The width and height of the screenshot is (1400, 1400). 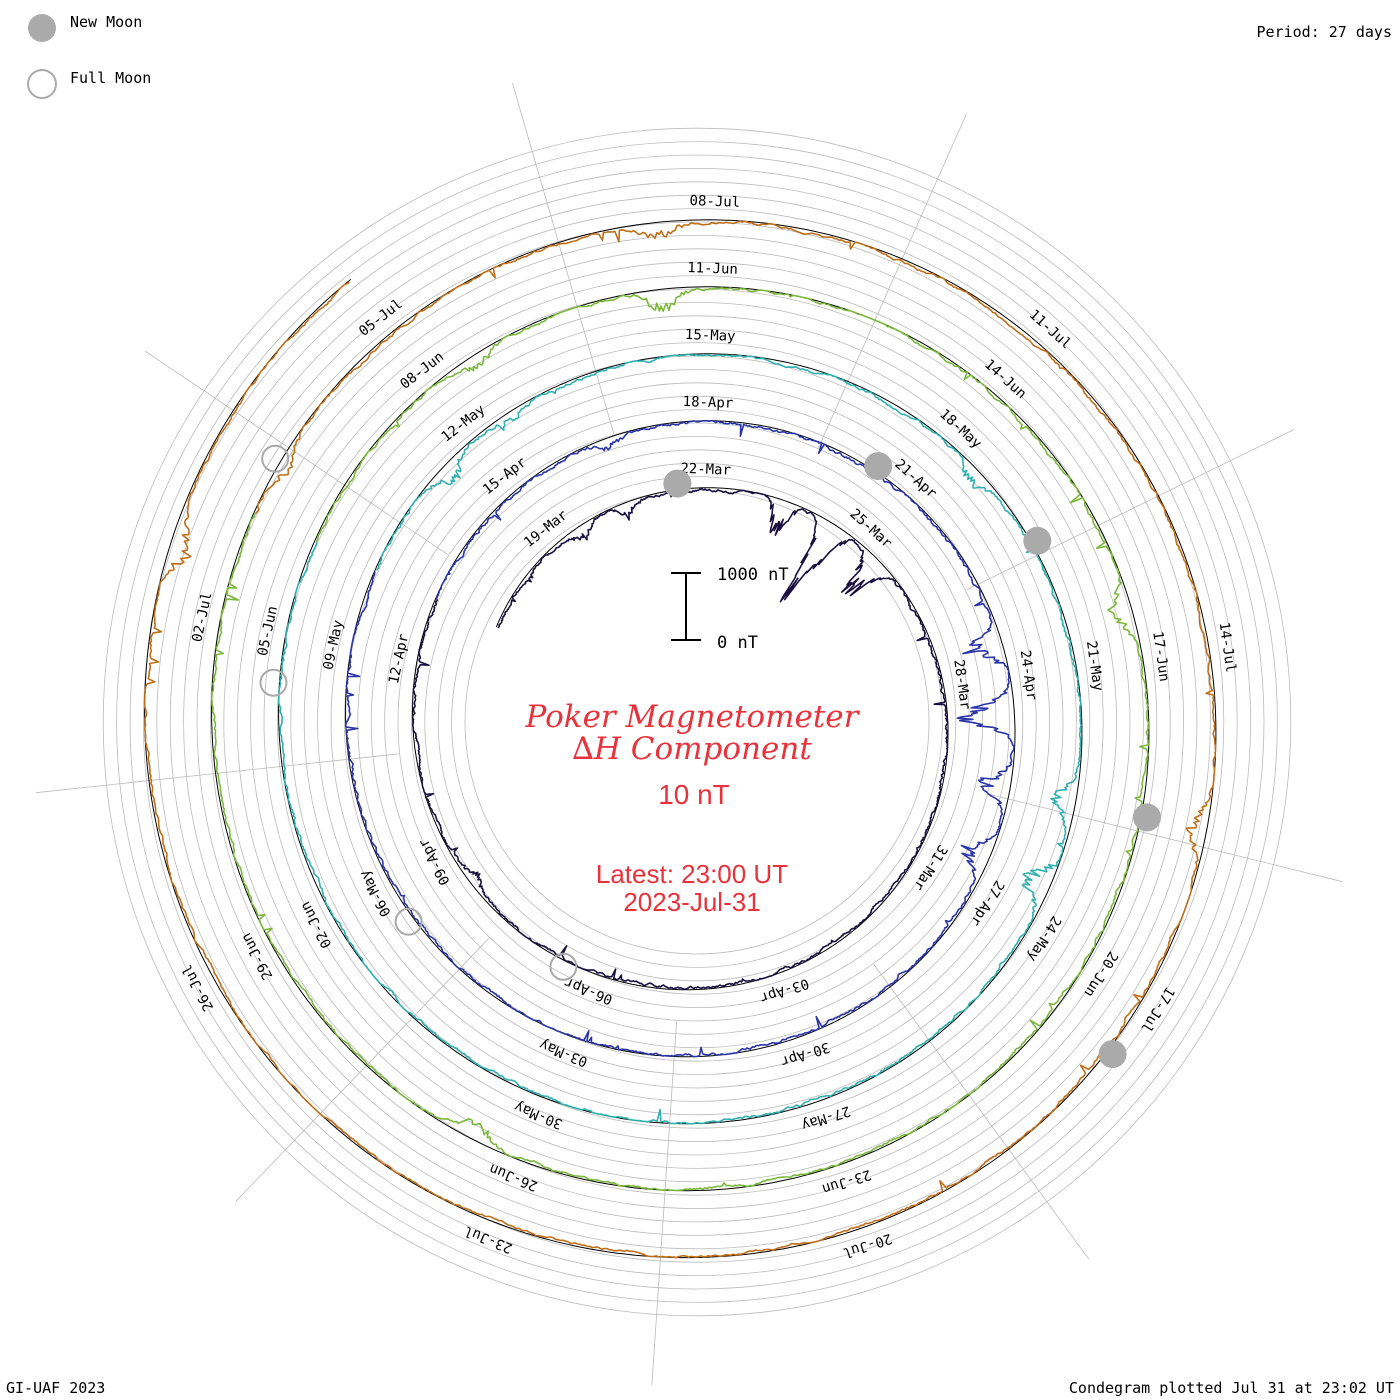 I want to click on date-label: 21-May, so click(x=1094, y=666).